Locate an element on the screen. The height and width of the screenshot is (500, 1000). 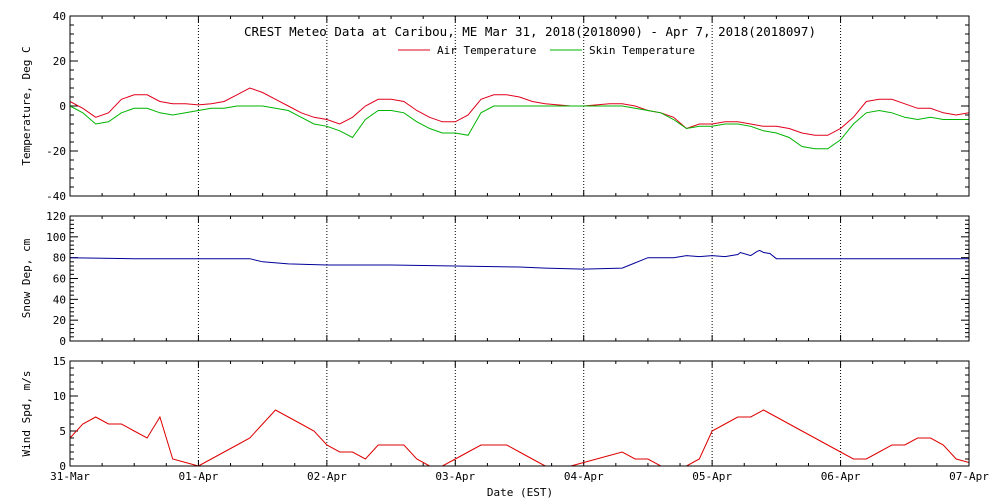
x-axis-label: Date (EST) is located at coordinates (520, 492).